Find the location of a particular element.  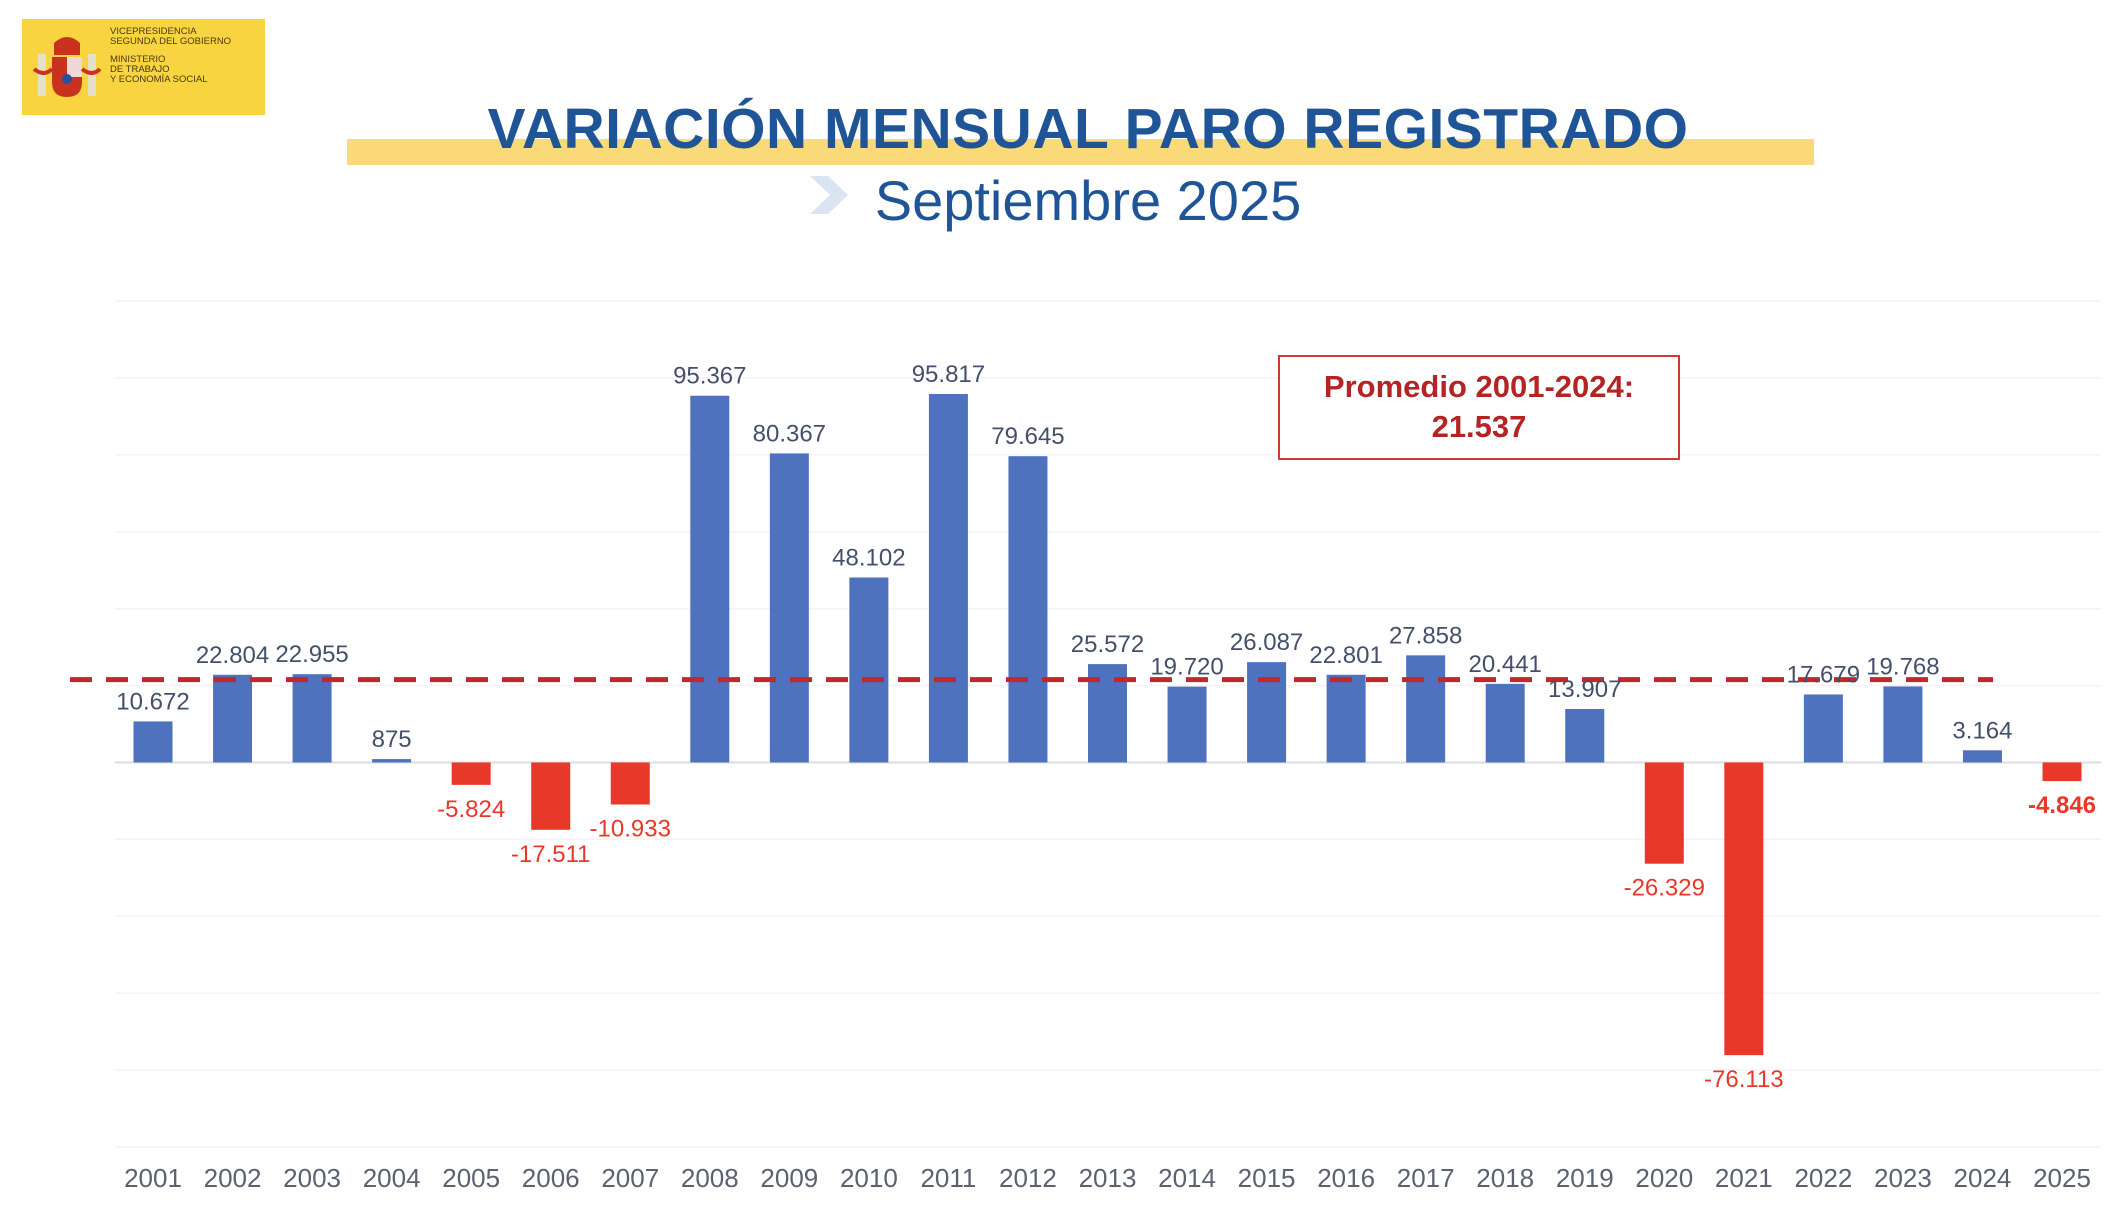

logo-line-2: SEGUNDA DEL GOBIERNO is located at coordinates (171, 41).